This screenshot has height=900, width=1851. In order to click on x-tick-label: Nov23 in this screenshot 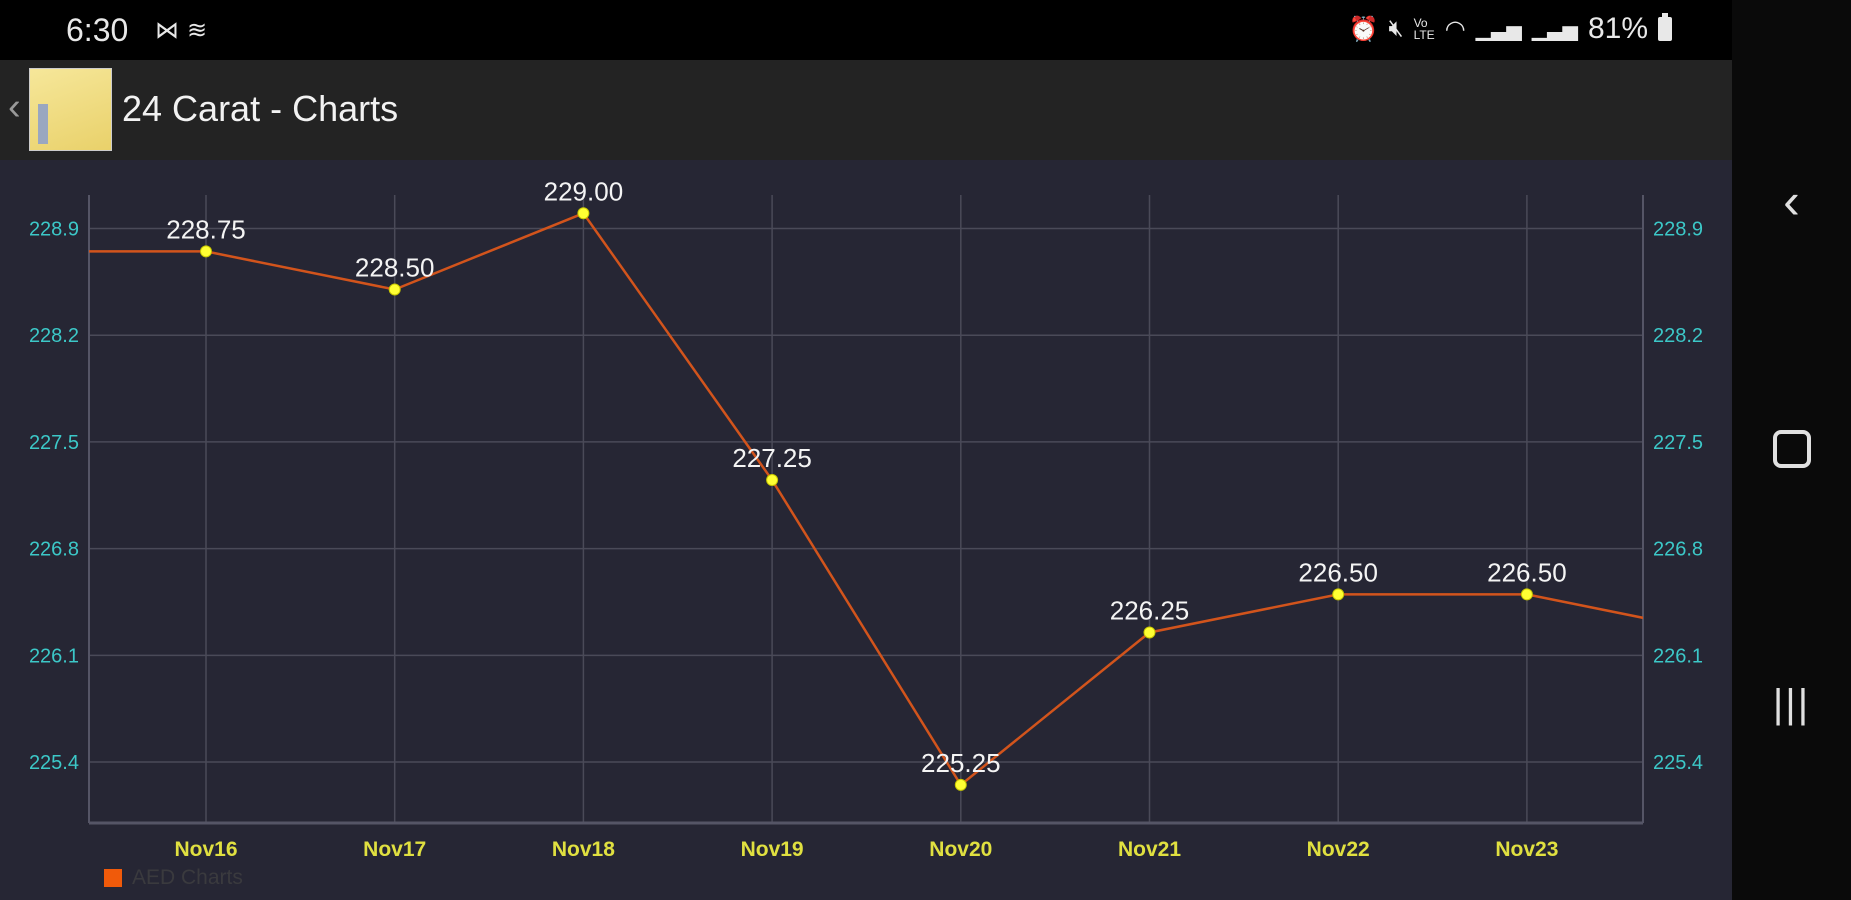, I will do `click(1526, 849)`.